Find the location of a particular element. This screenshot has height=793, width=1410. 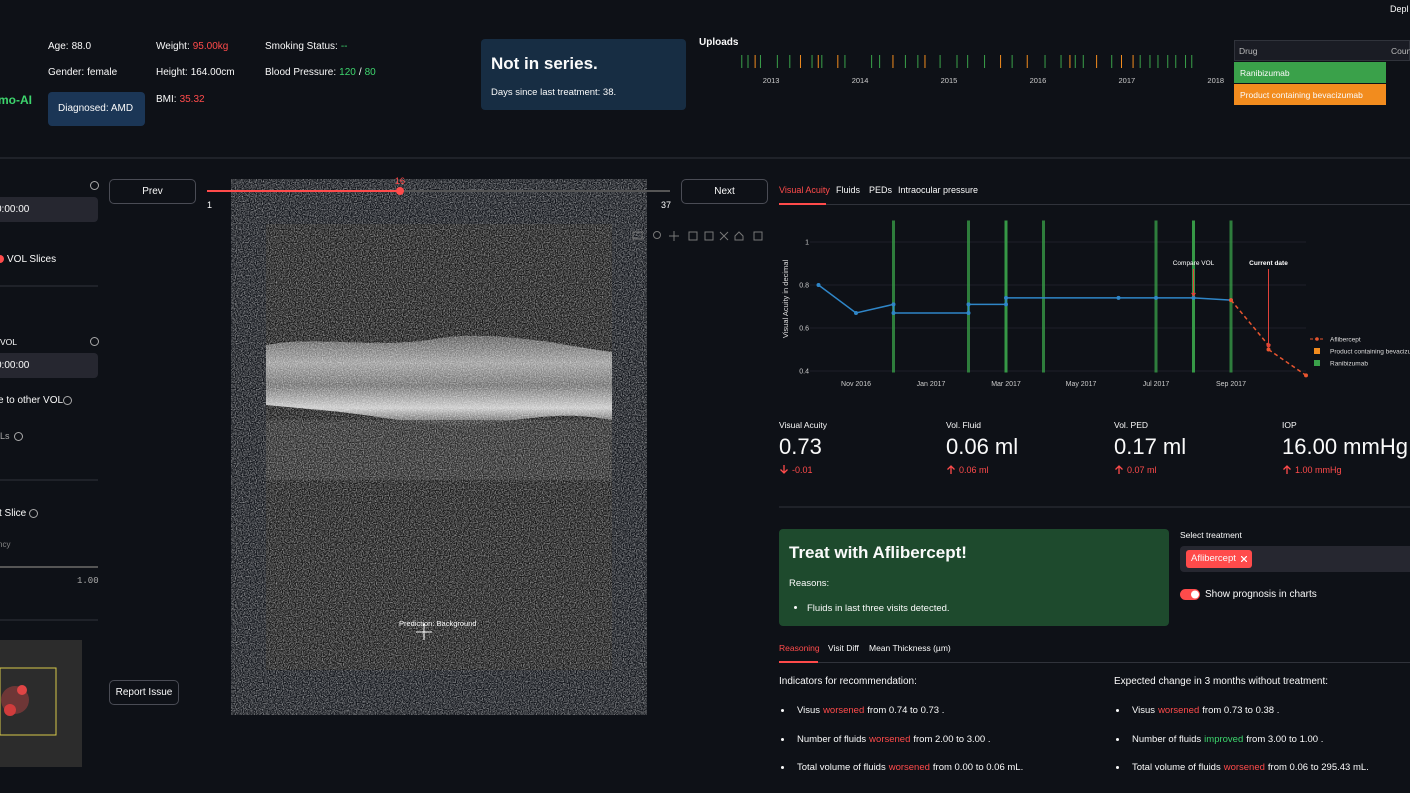

tab: Visual Acuity is located at coordinates (804, 190).